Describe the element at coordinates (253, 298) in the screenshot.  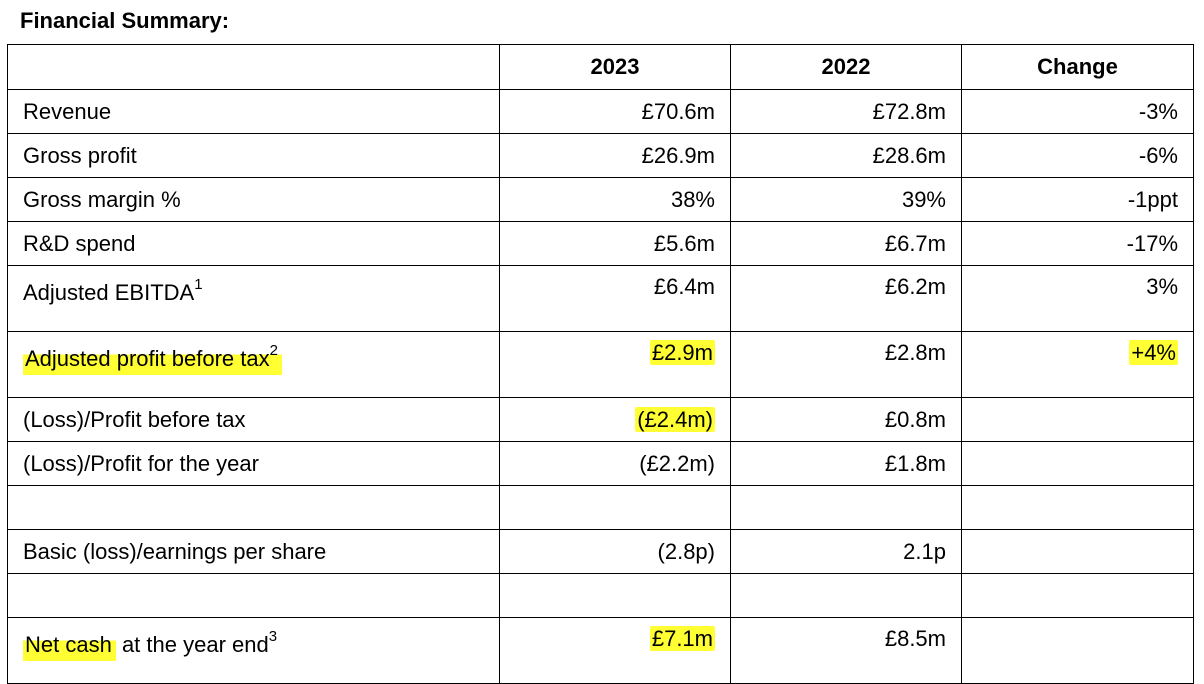
I see `row-label: Adjusted EBITDA1` at that location.